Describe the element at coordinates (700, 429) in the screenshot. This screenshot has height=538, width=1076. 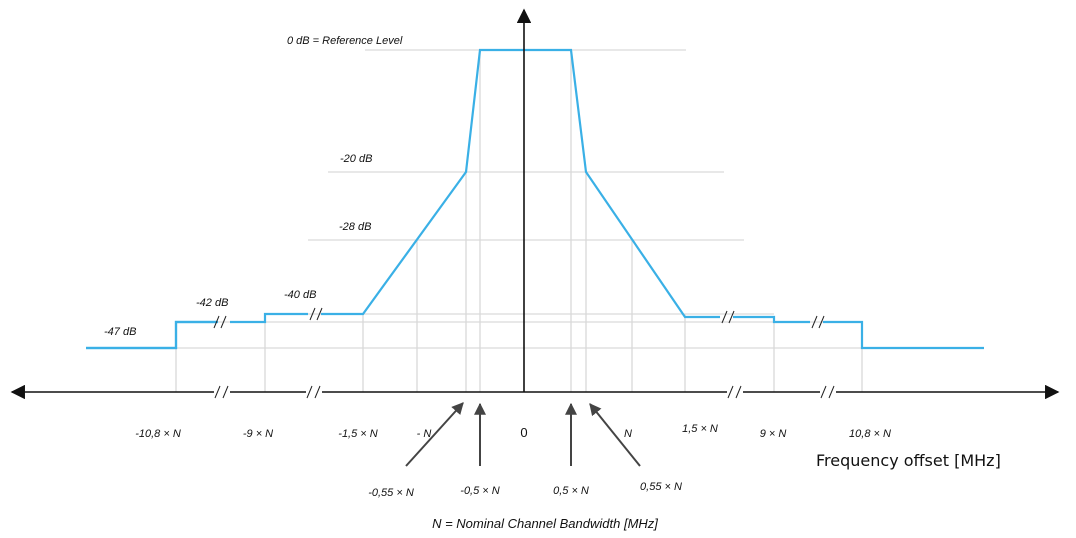
I see `tick-label: 1,5 × N` at that location.